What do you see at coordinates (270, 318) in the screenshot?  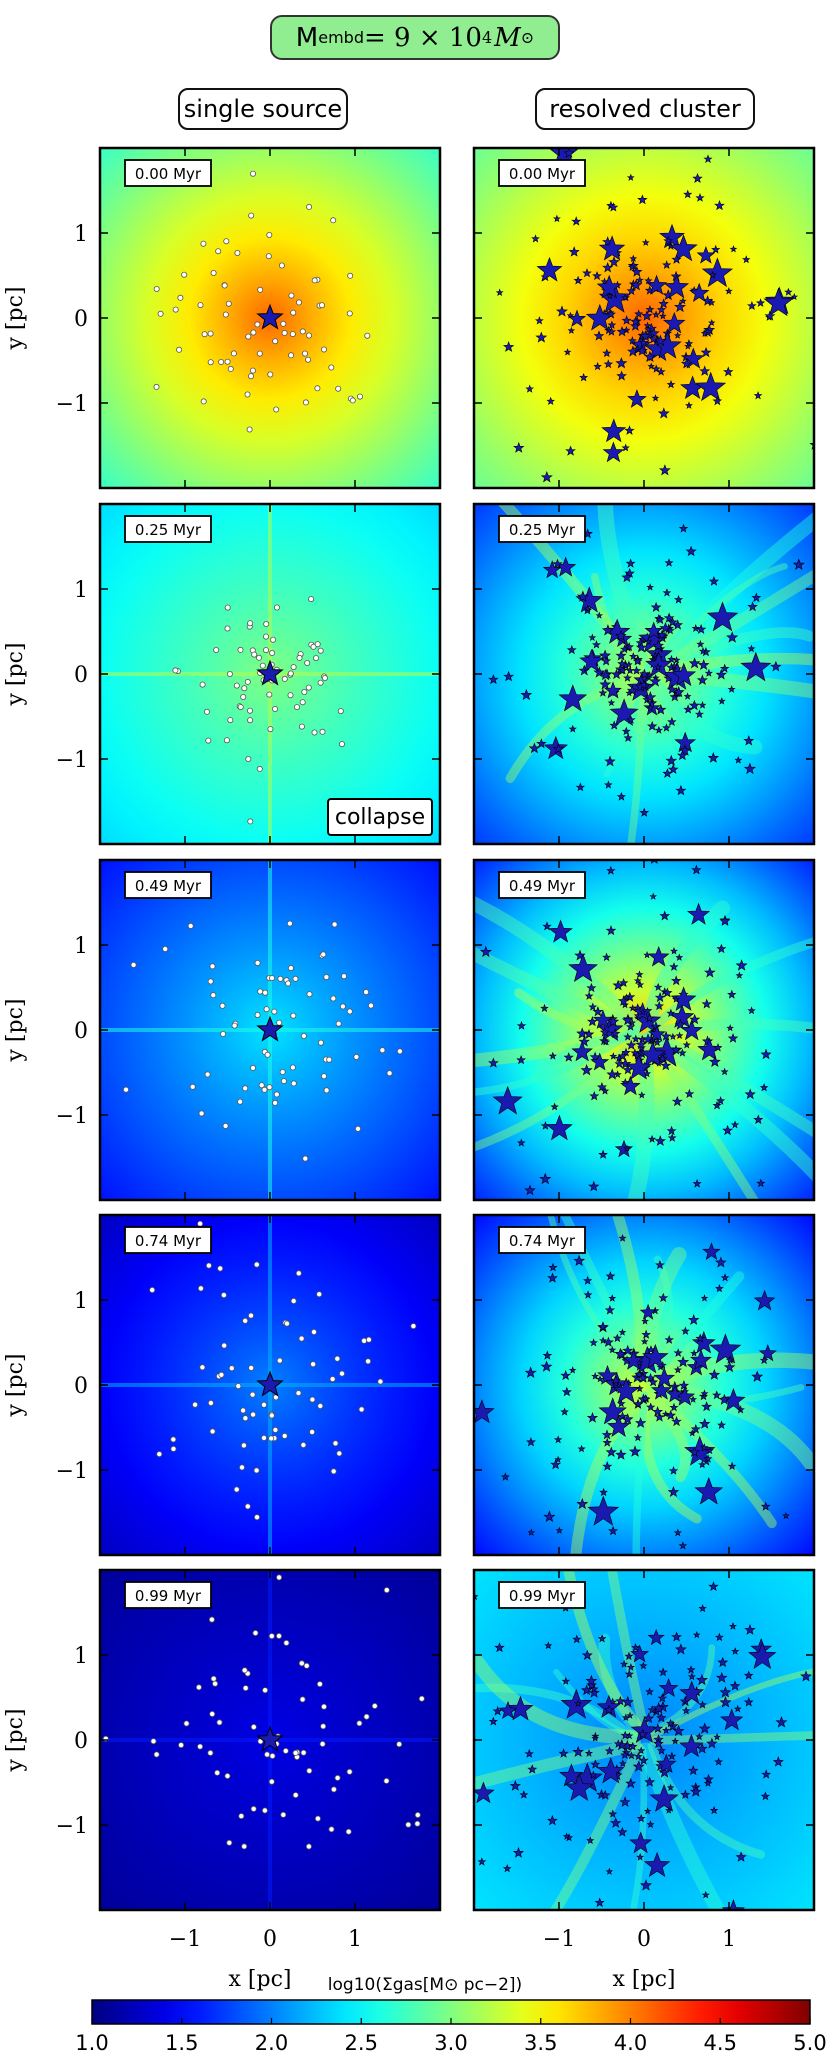 I see `panel-plot-area` at bounding box center [270, 318].